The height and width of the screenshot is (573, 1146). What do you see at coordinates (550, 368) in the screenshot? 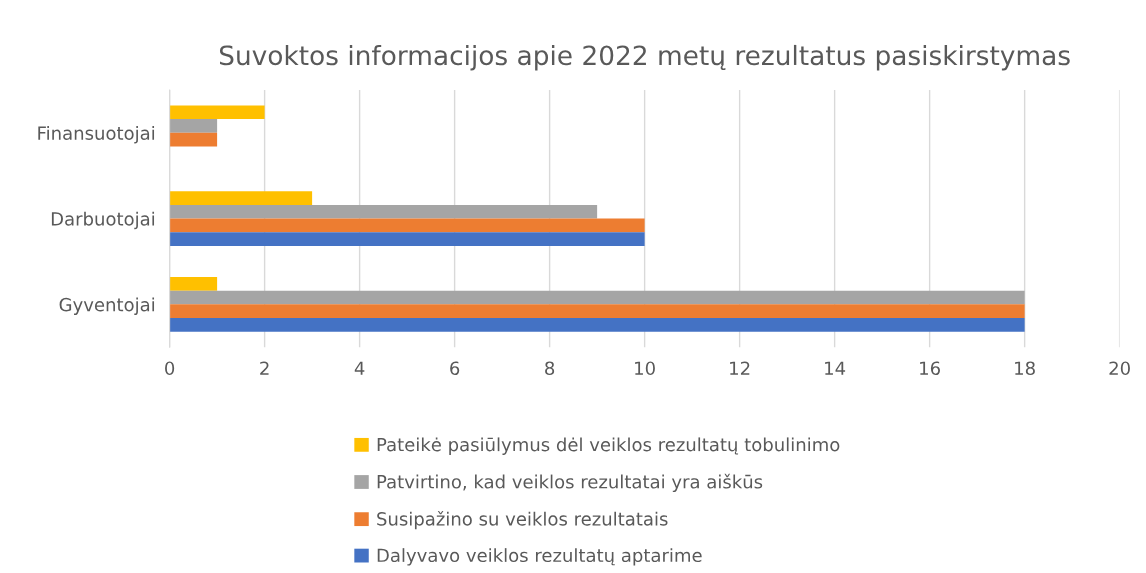
I see `x-tick-label: 8` at bounding box center [550, 368].